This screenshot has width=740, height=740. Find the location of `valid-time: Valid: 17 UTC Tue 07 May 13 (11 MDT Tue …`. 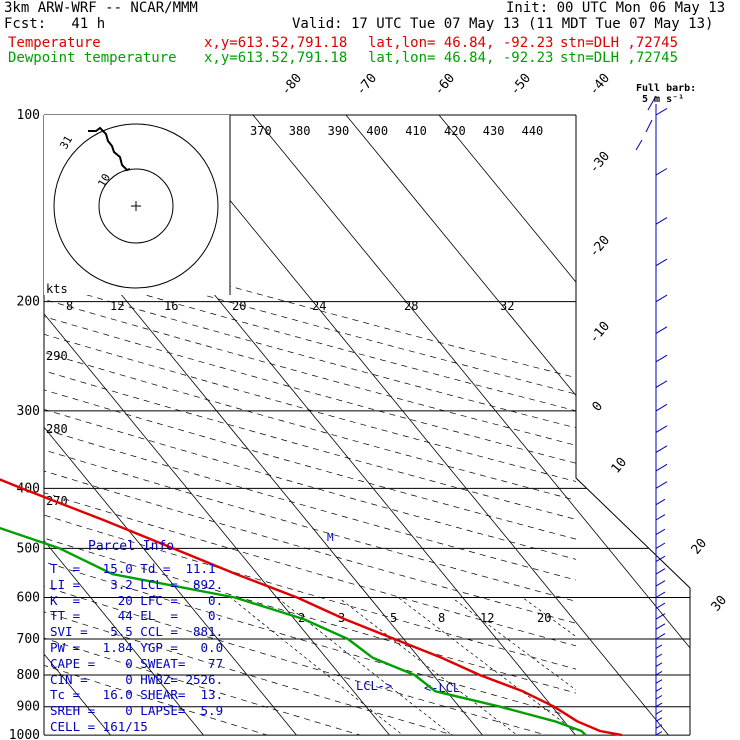

valid-time: Valid: 17 UTC Tue 07 May 13 (11 MDT Tue … is located at coordinates (503, 24).